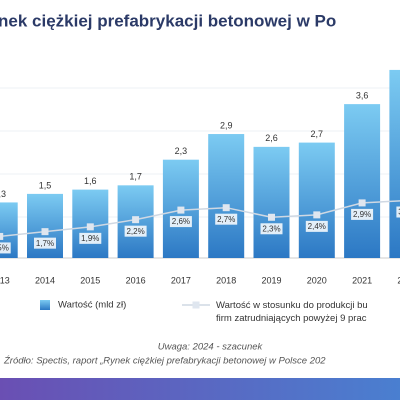 The width and height of the screenshot is (400, 400). I want to click on line-value-label: 2,9%, so click(362, 214).